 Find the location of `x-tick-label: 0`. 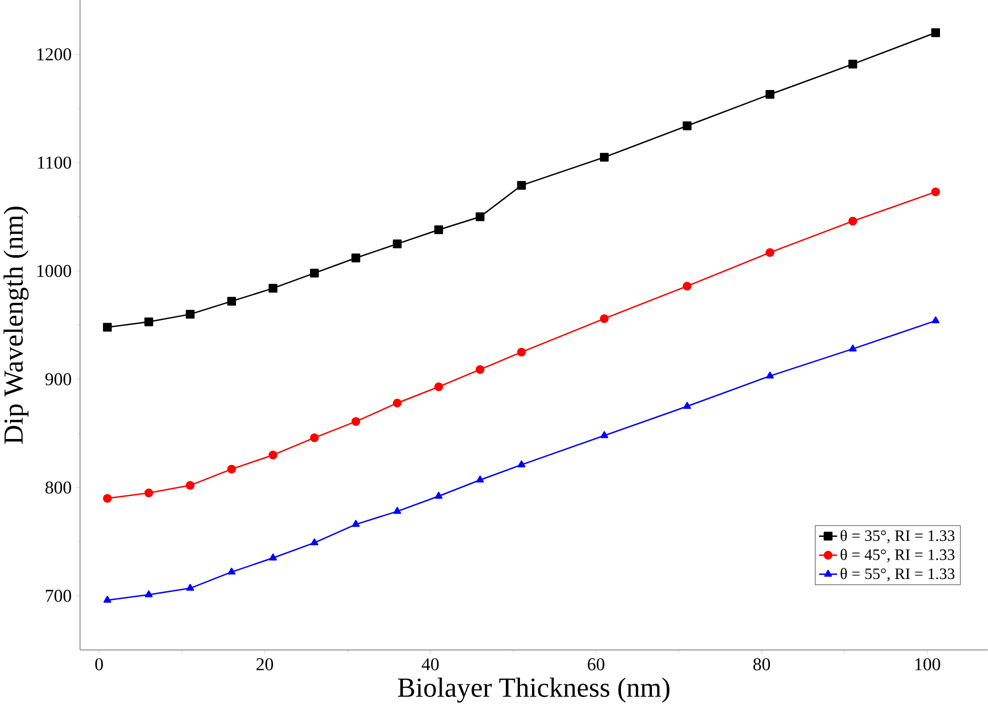

x-tick-label: 0 is located at coordinates (99, 664).